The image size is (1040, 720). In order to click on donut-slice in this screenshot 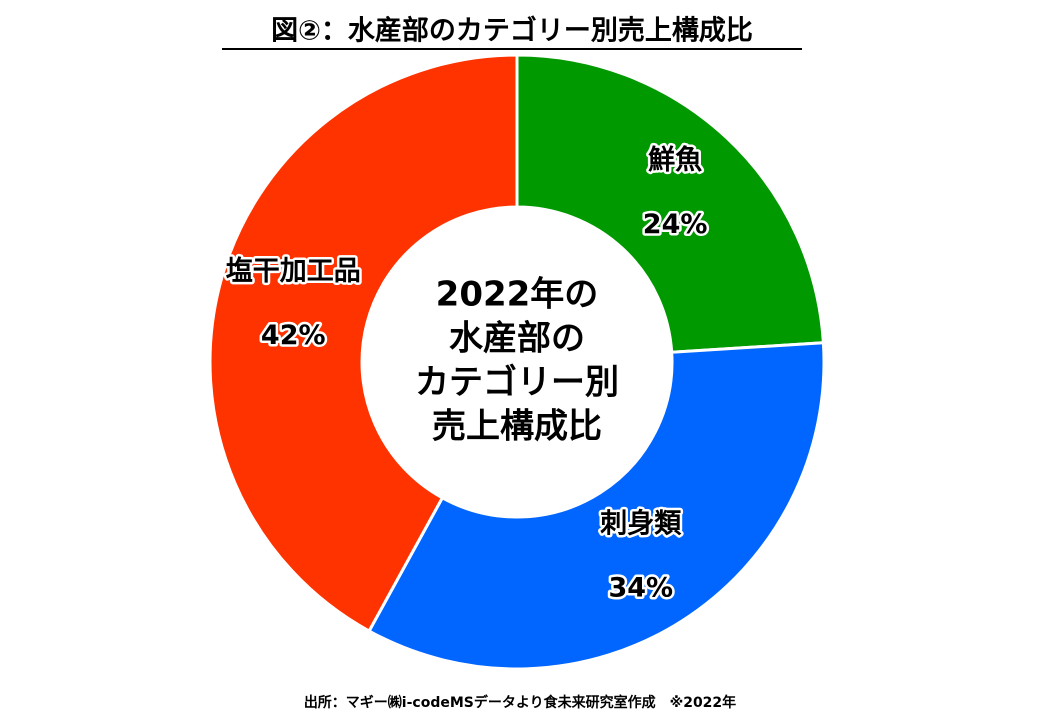, I will do `click(670, 203)`.